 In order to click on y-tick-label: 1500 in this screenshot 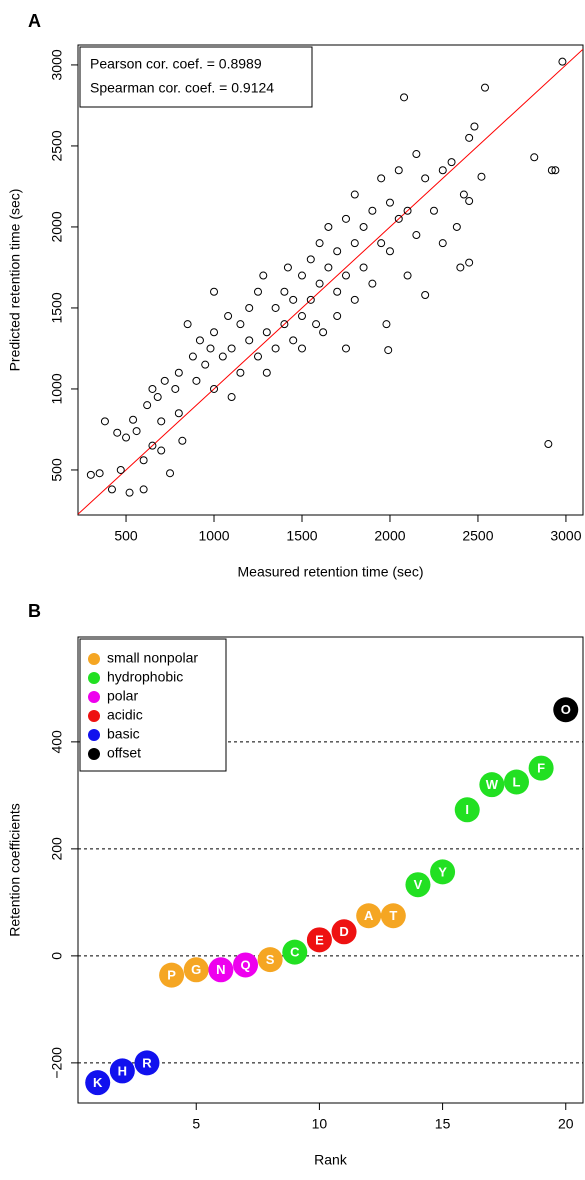, I will do `click(57, 307)`.